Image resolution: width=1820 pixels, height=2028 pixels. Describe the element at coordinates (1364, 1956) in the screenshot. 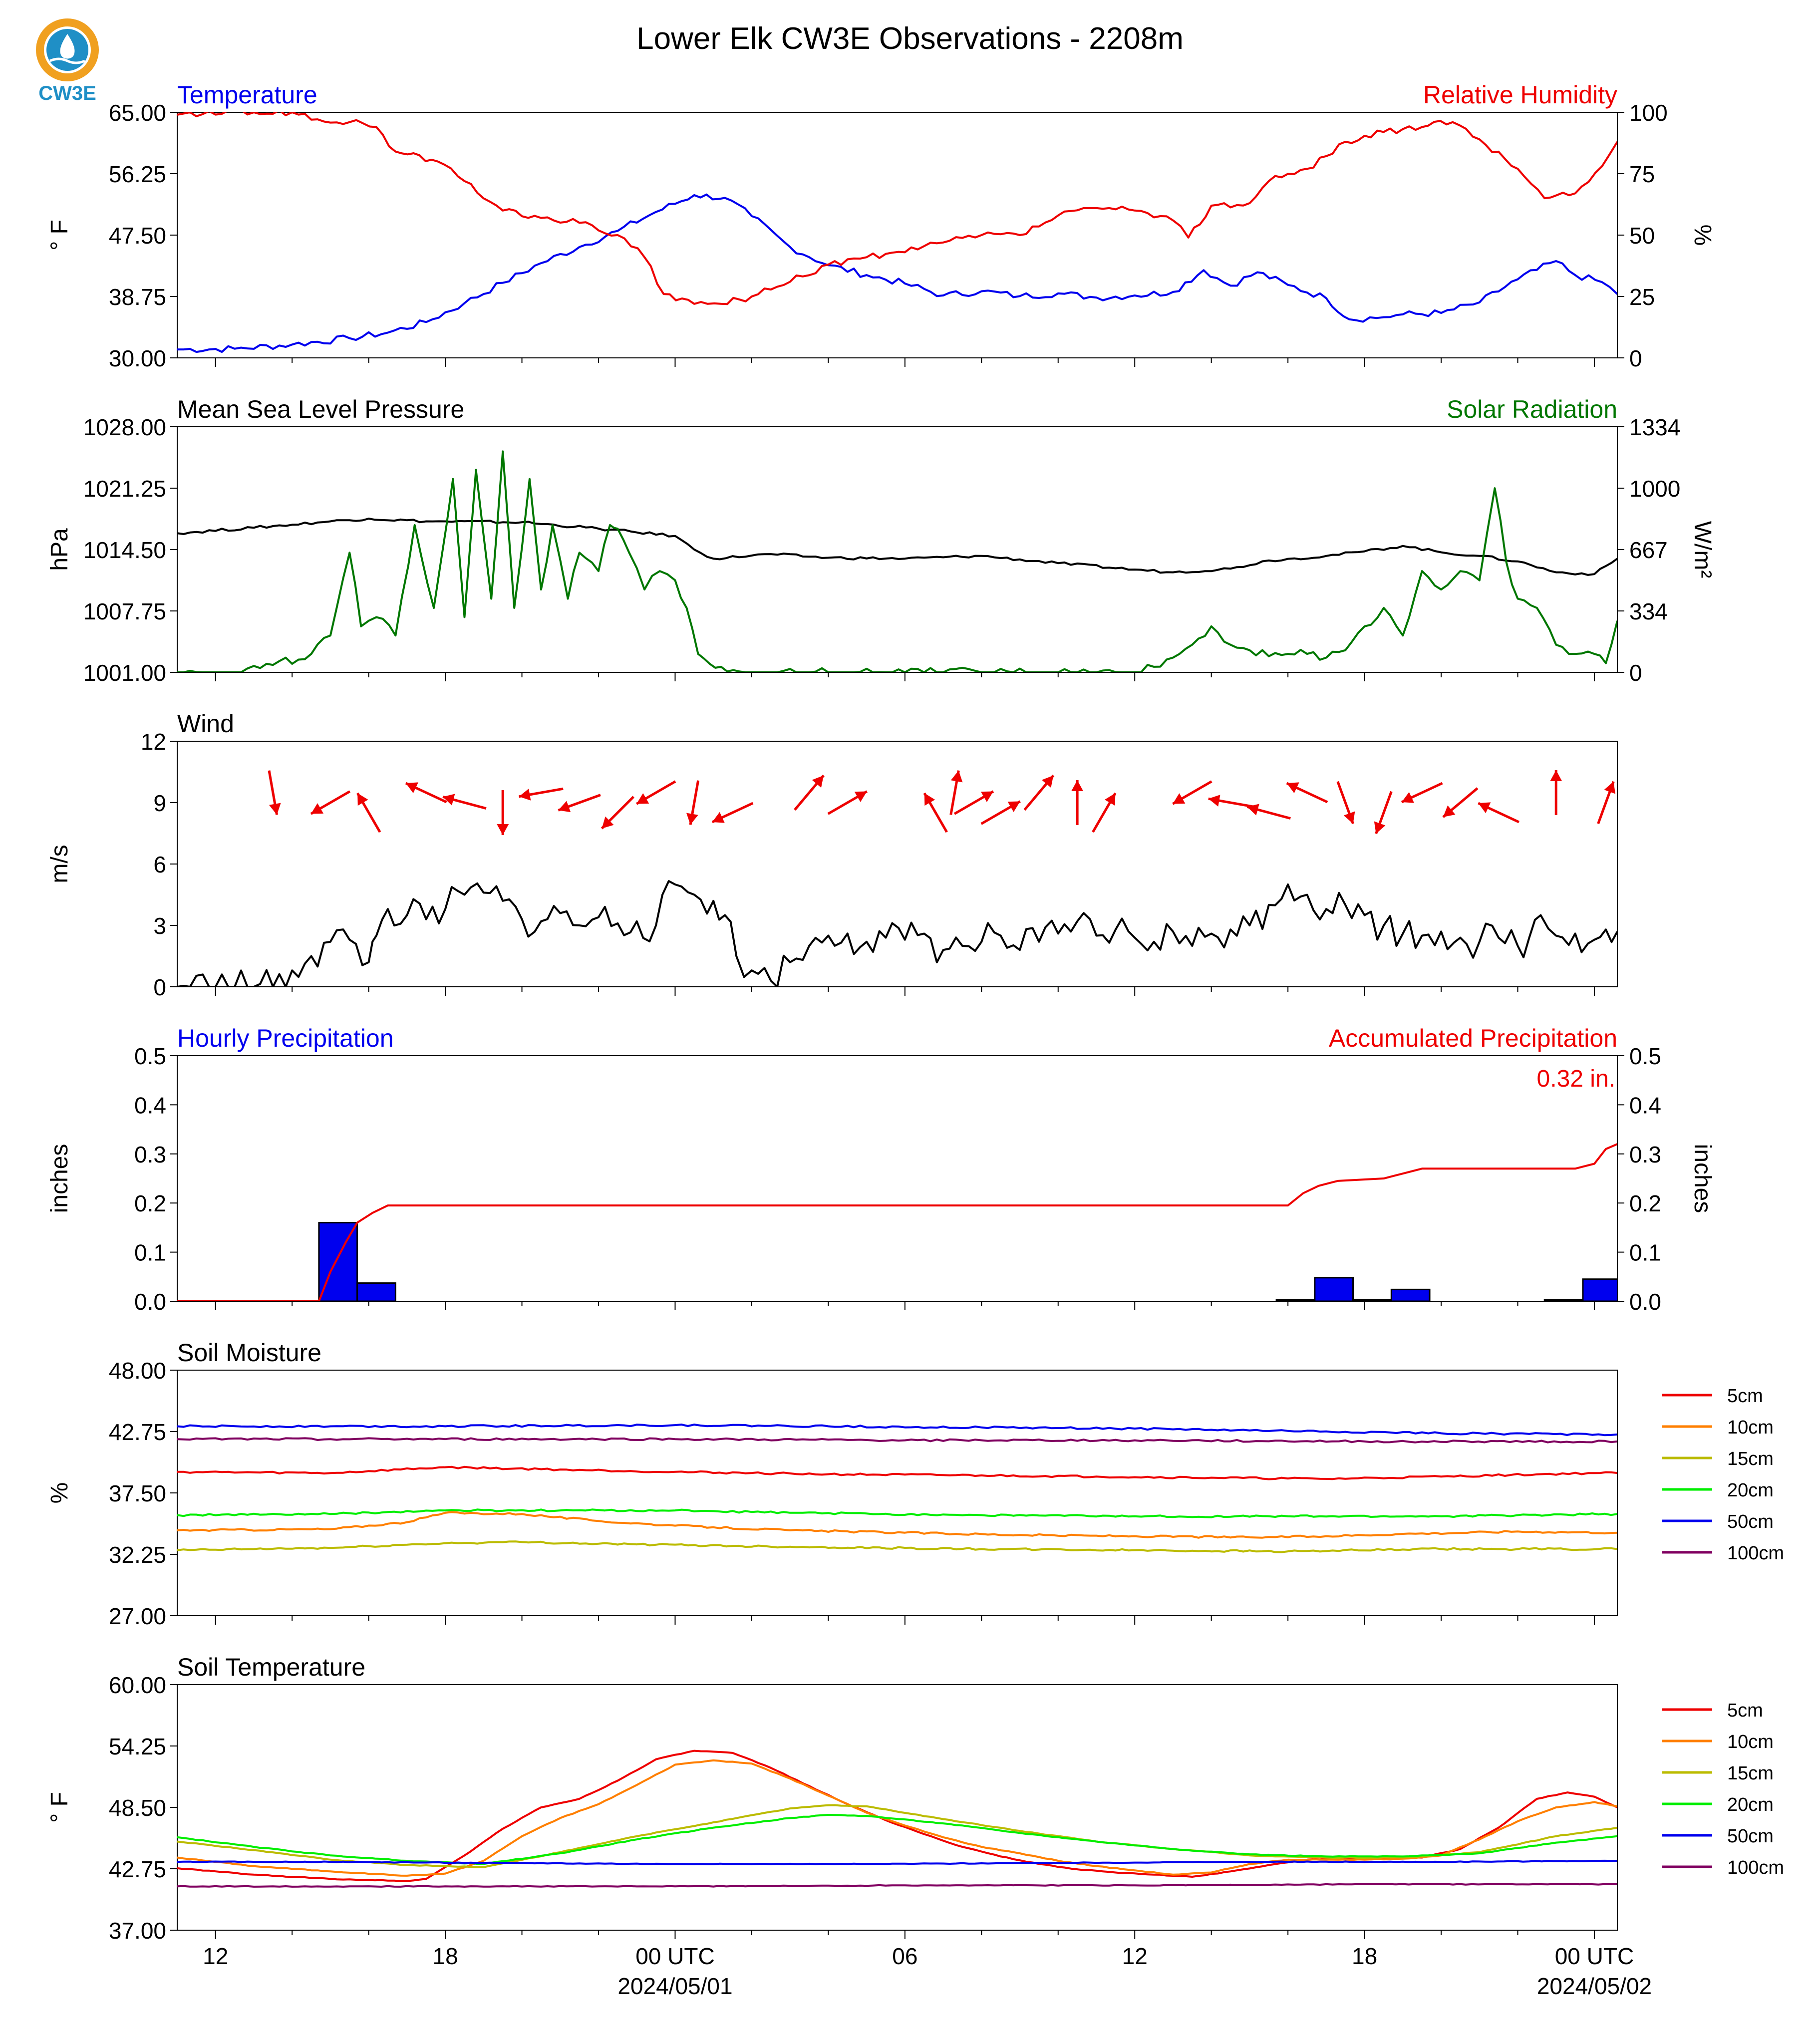

I see `x-tick-label: 18` at that location.